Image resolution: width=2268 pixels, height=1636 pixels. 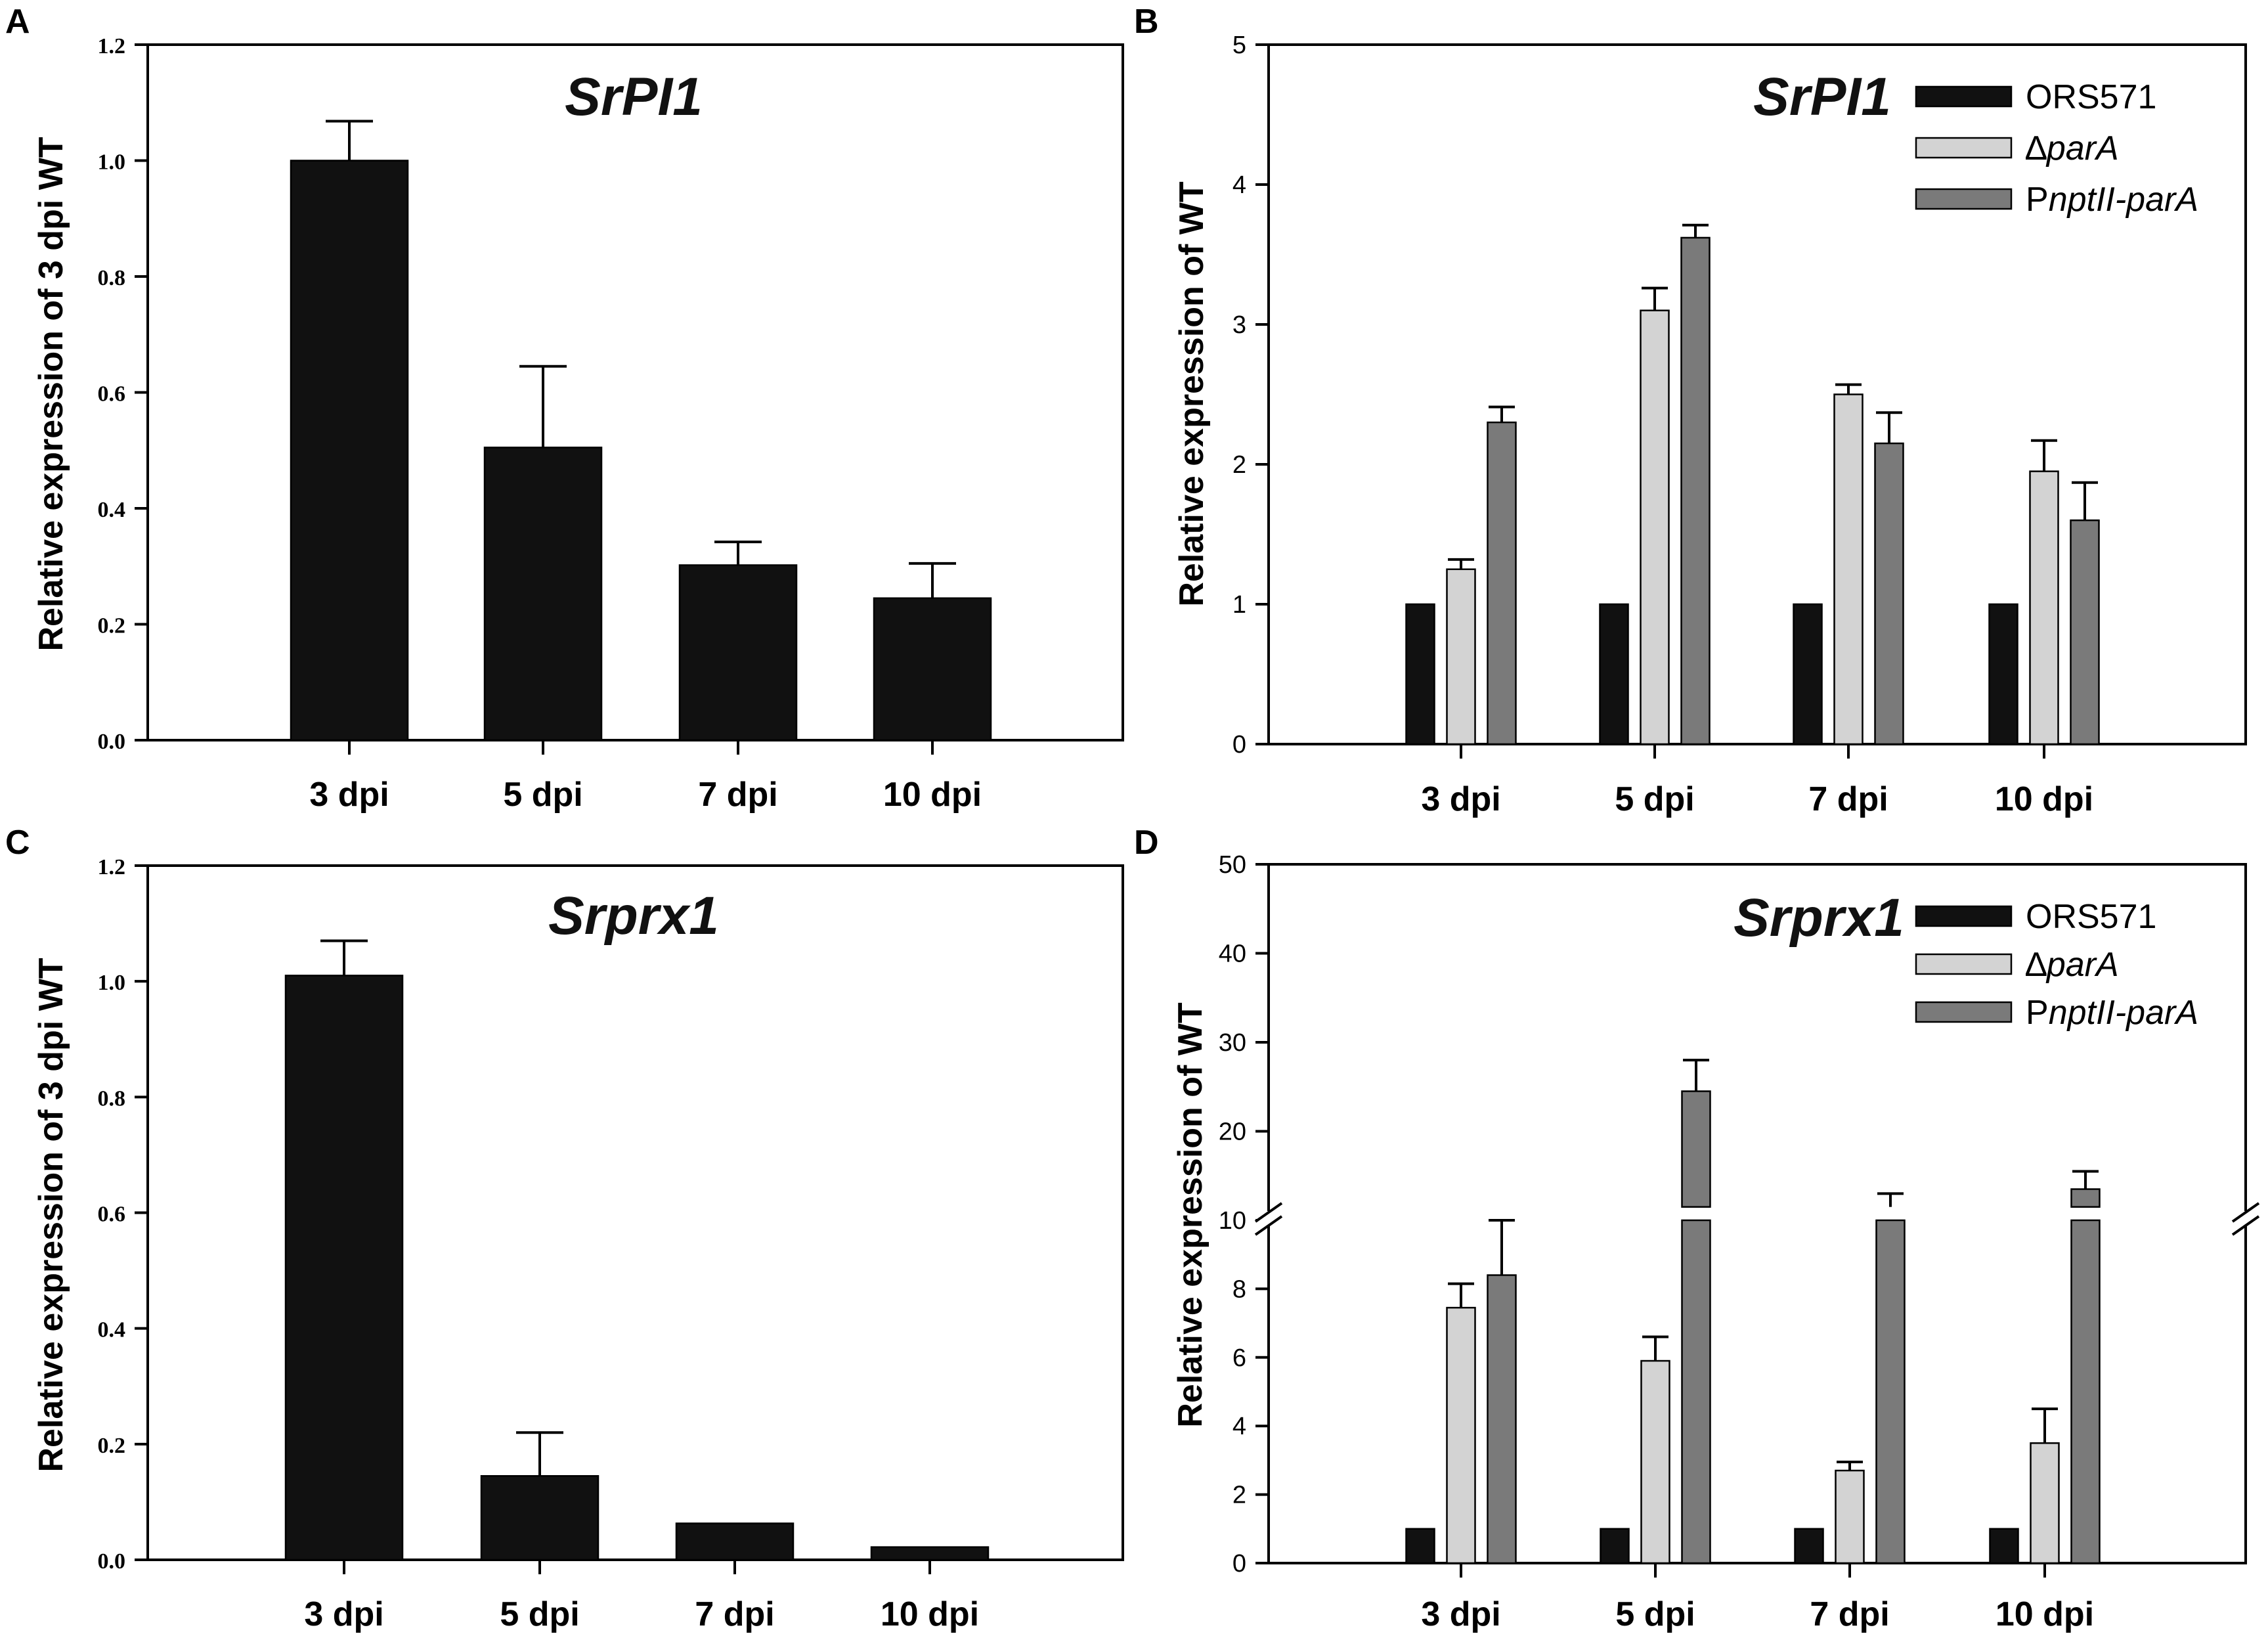 I want to click on y-tick-label: 0.2, so click(x=112, y=1446).